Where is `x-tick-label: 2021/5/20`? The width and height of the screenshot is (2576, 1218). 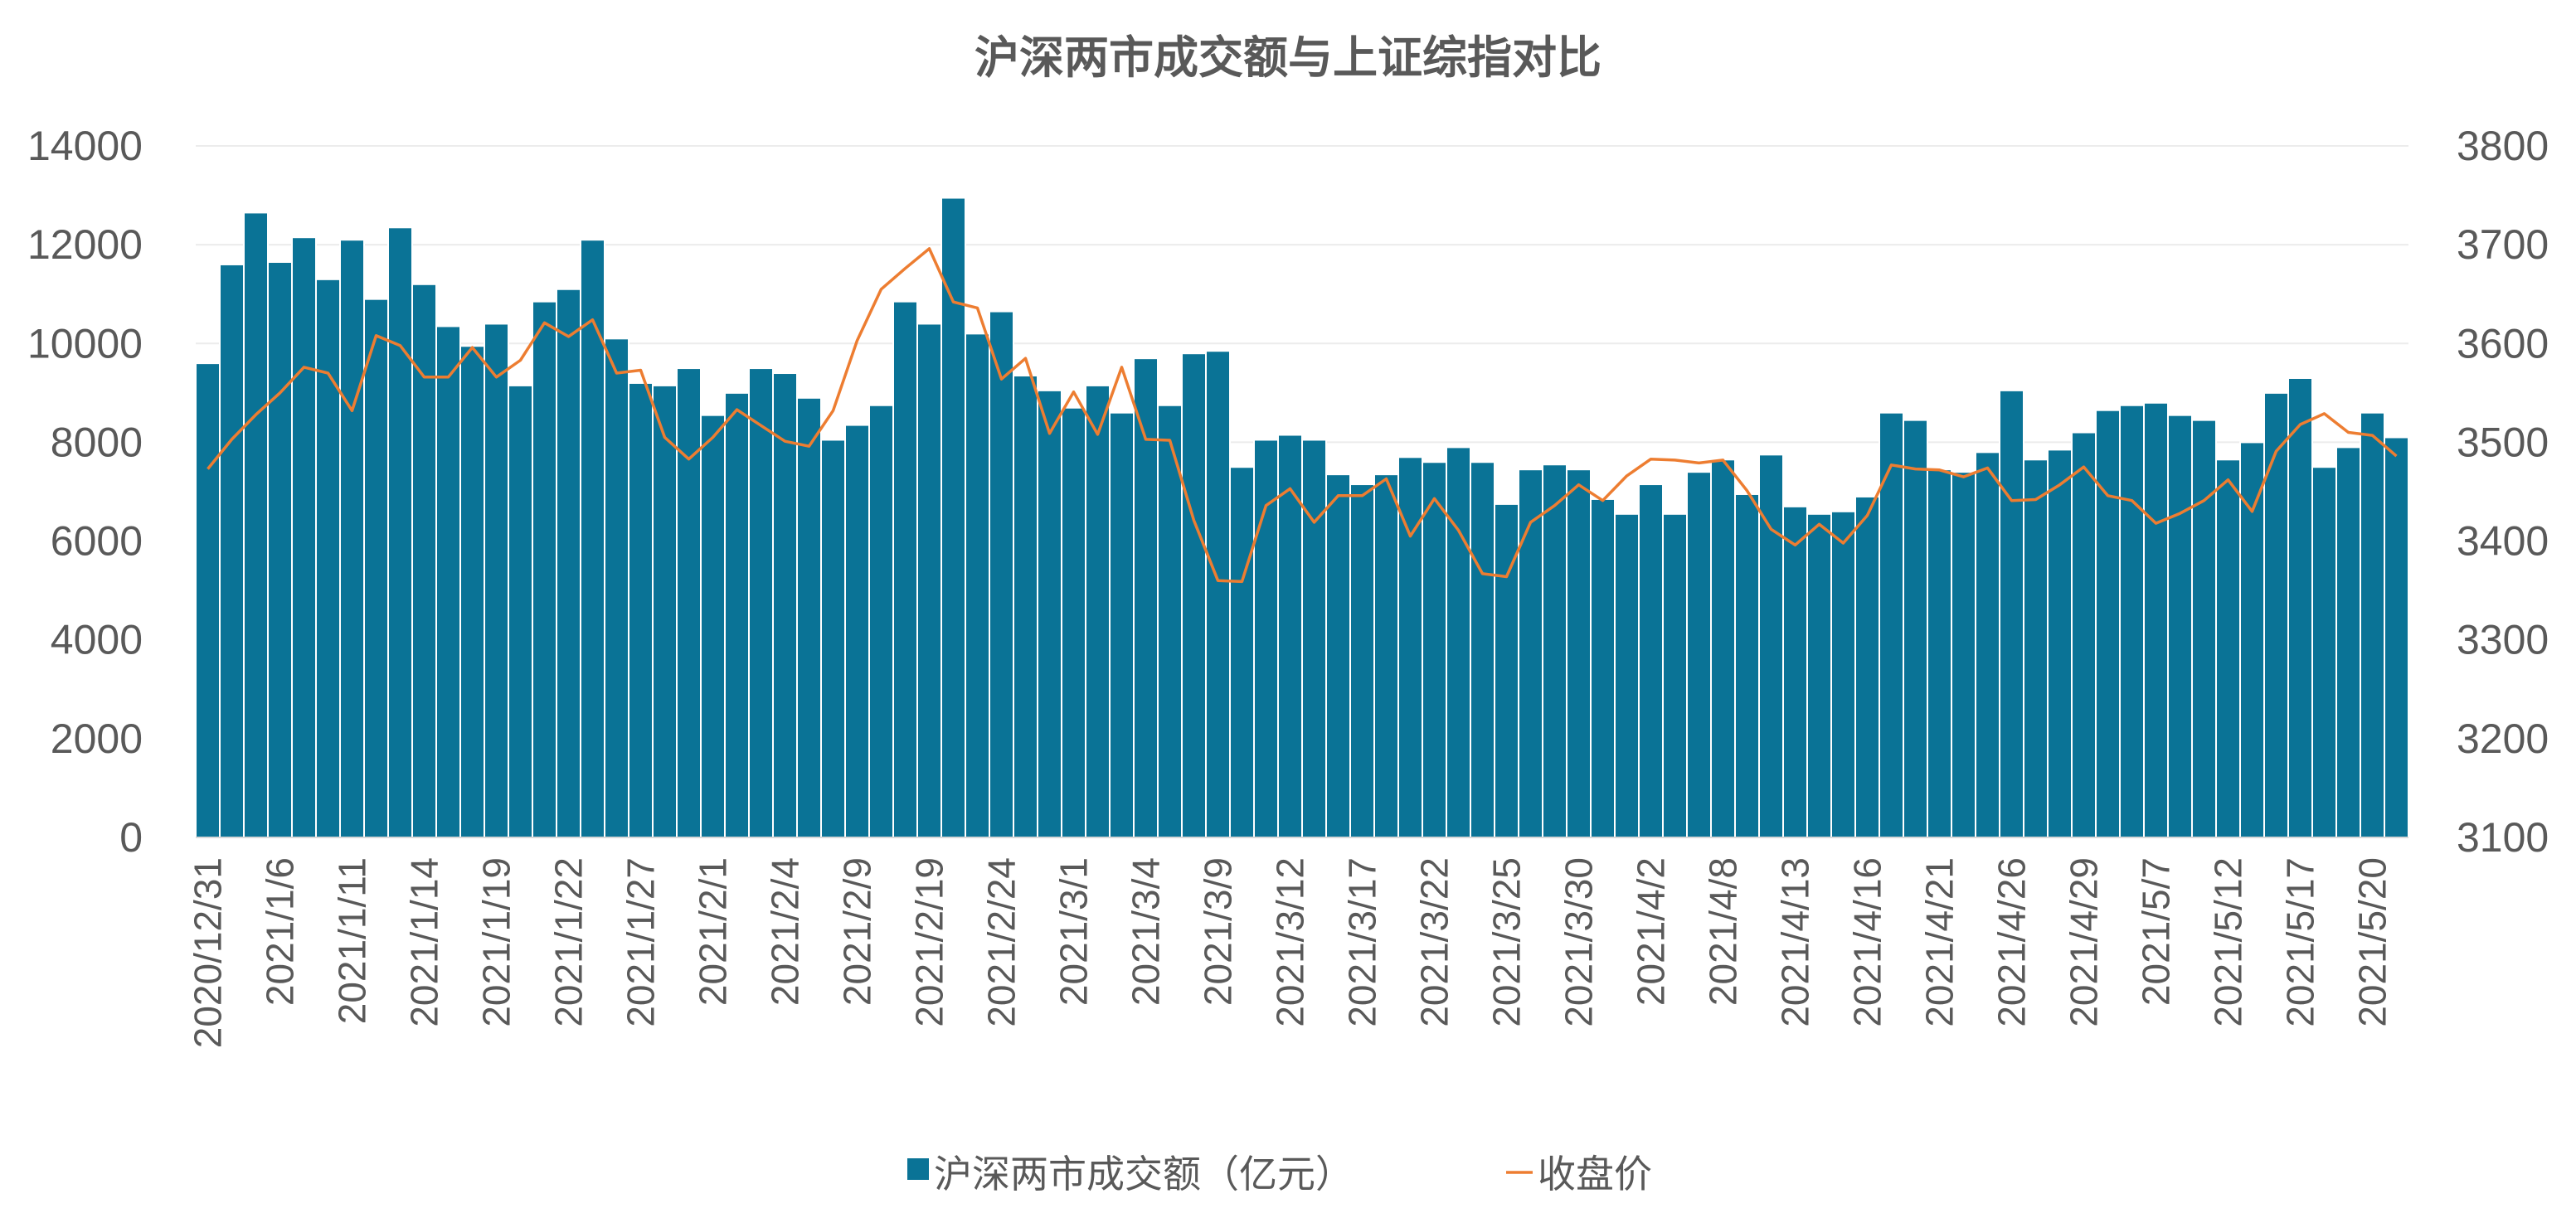 x-tick-label: 2021/5/20 is located at coordinates (2373, 942).